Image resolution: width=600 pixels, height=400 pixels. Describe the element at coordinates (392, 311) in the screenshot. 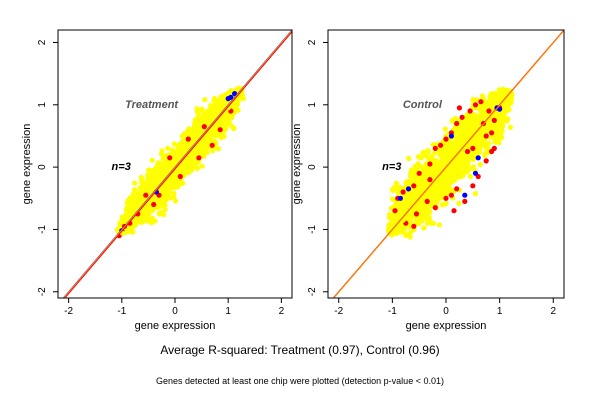

I see `x-tick-label: -1` at that location.